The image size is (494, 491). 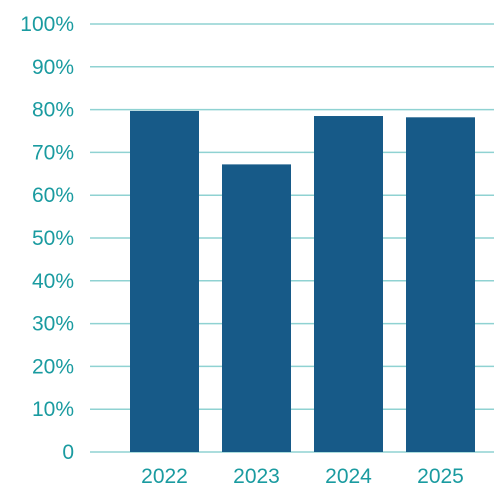 I want to click on y-tick-label: 80%, so click(x=53, y=110).